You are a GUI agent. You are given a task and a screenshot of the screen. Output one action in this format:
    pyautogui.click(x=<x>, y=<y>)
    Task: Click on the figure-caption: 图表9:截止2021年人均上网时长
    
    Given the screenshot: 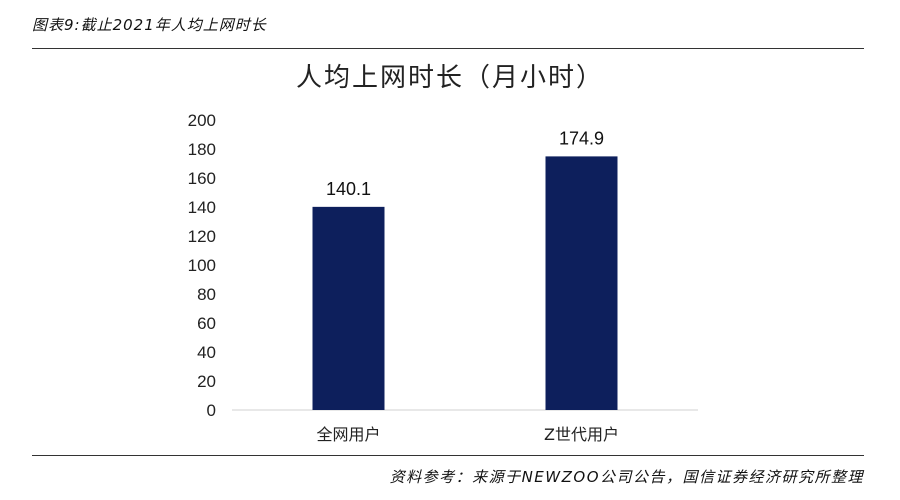 What is the action you would take?
    pyautogui.click(x=149, y=25)
    